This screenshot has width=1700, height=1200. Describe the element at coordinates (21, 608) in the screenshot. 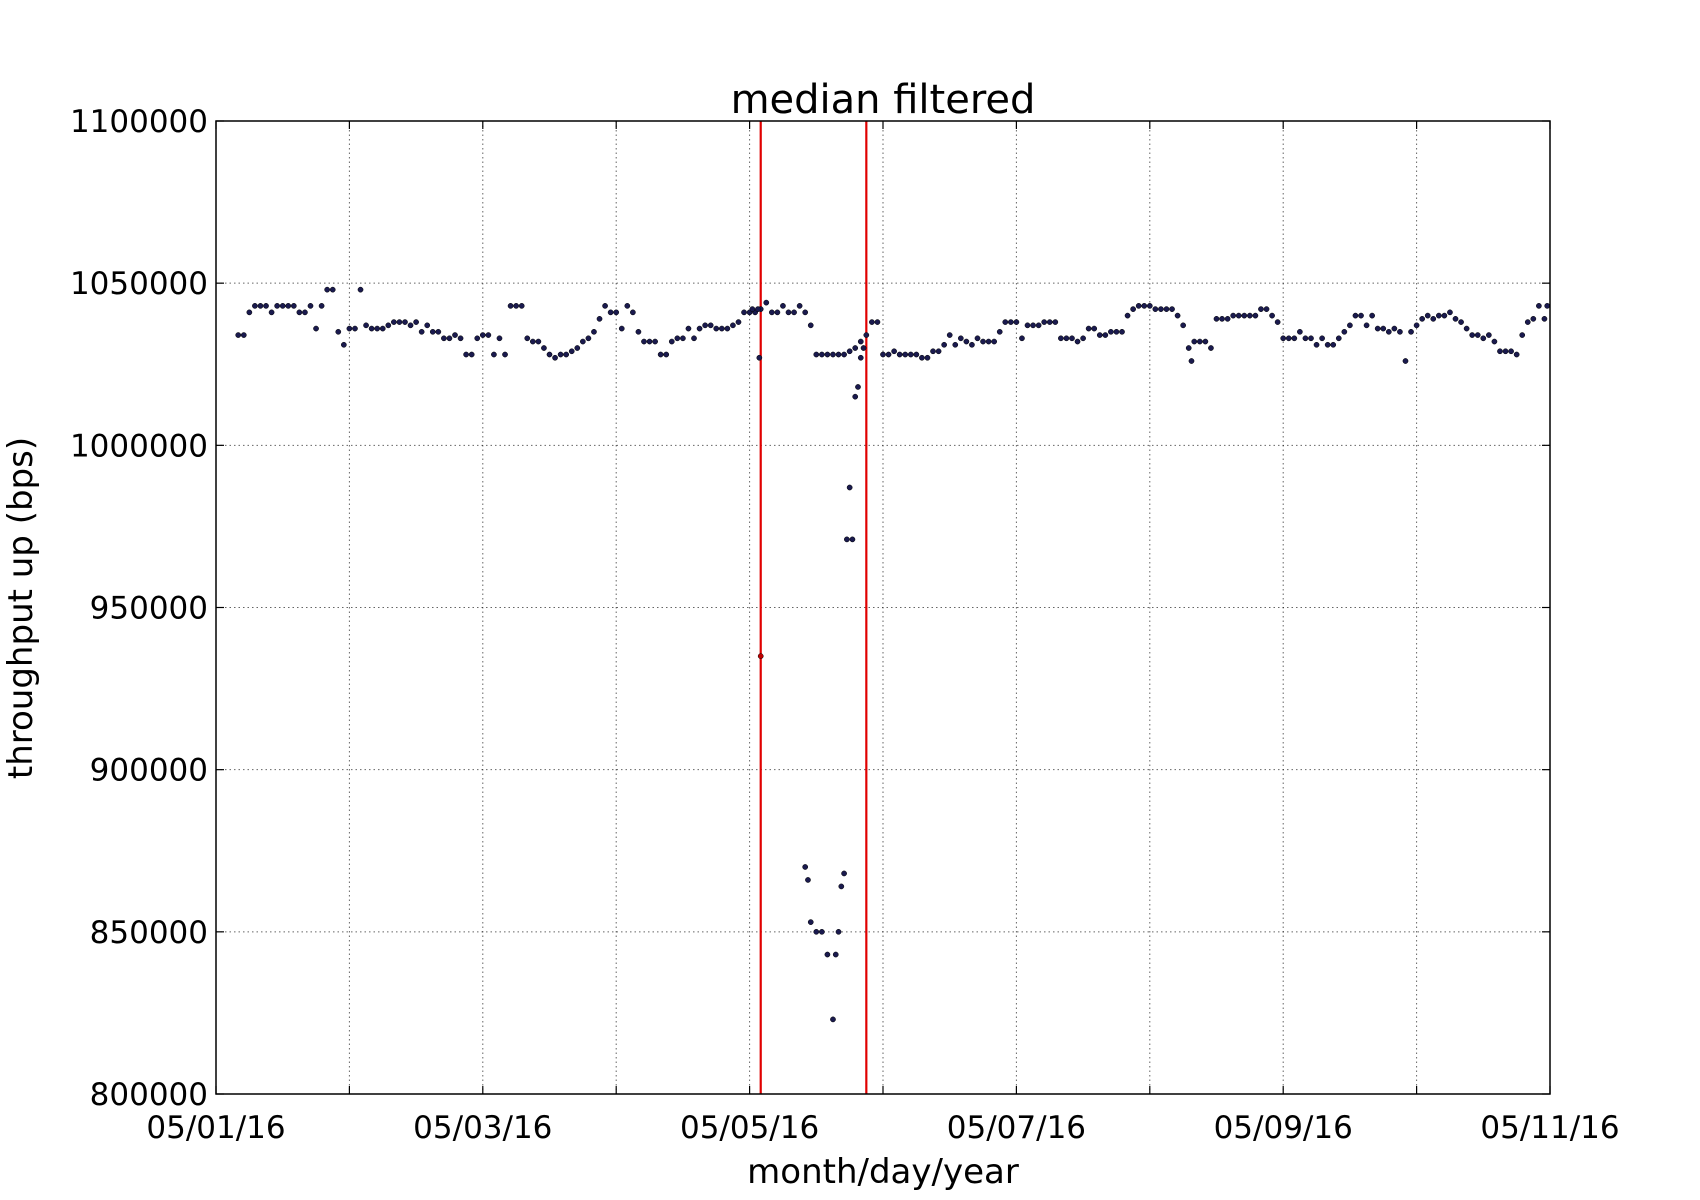

I see `y-axis-label: throughput up (bps)` at that location.